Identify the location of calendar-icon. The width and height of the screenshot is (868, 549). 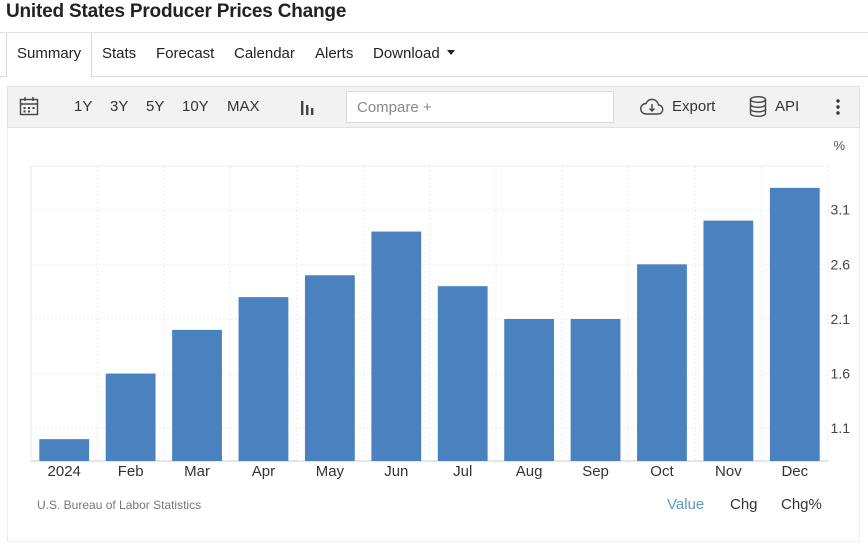
(29, 107).